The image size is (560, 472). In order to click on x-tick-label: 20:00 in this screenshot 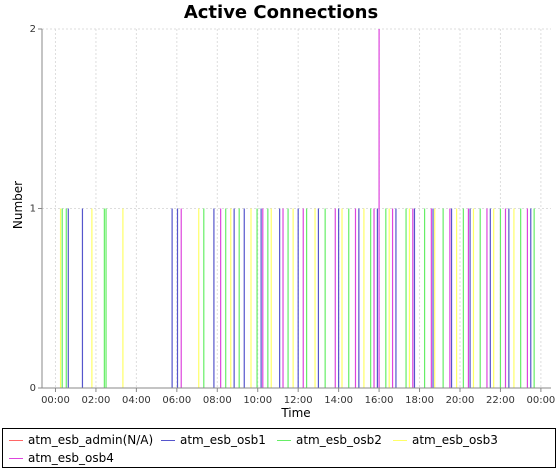, I will do `click(460, 400)`.